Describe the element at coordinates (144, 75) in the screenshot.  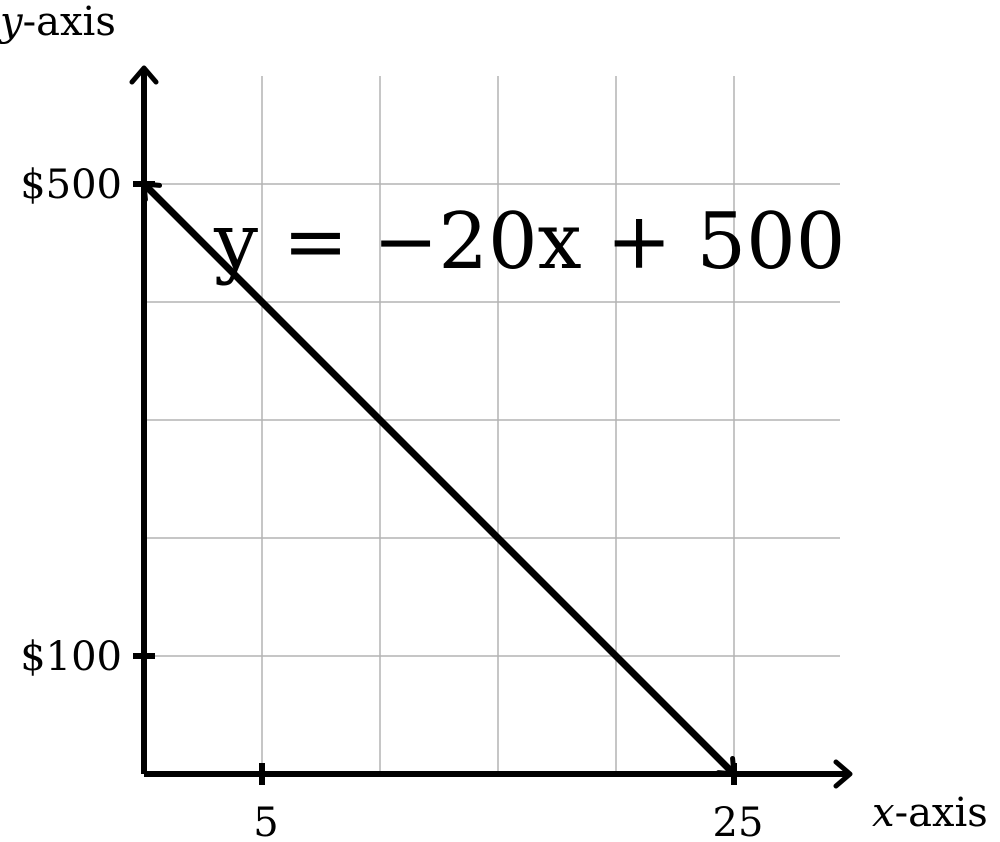
I see `y-axis-arrow` at that location.